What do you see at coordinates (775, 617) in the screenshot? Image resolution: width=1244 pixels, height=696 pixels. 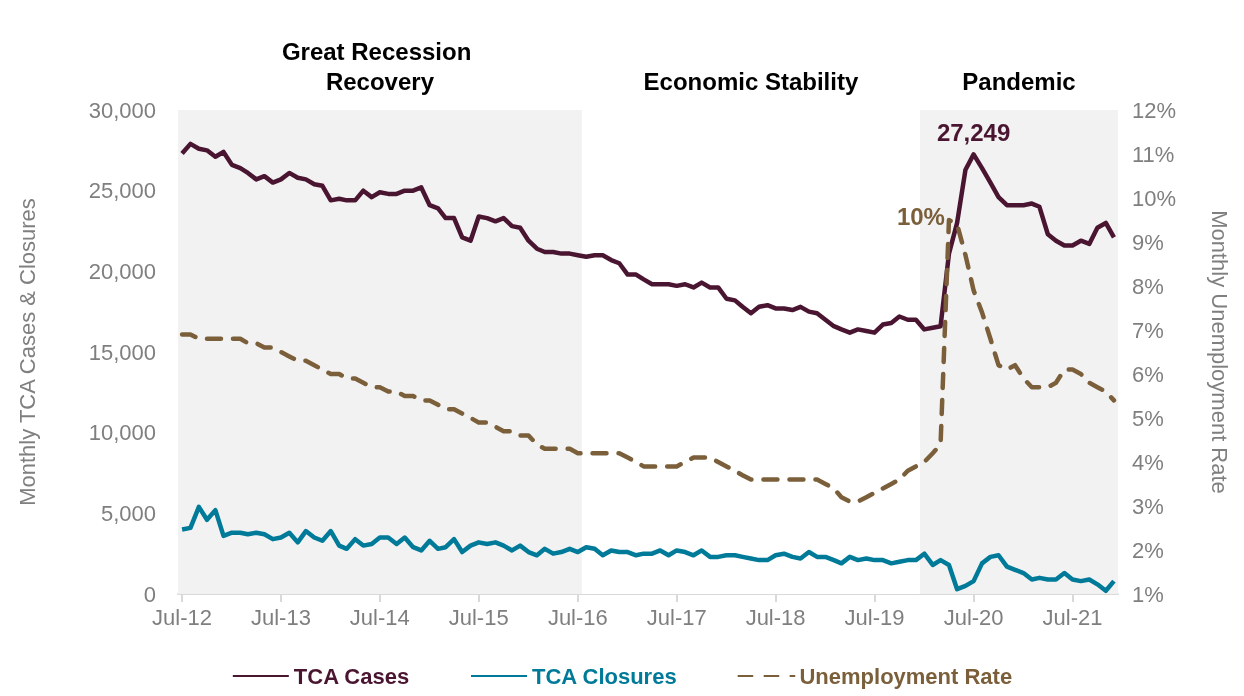 I see `x-tick-label: Jul-18` at bounding box center [775, 617].